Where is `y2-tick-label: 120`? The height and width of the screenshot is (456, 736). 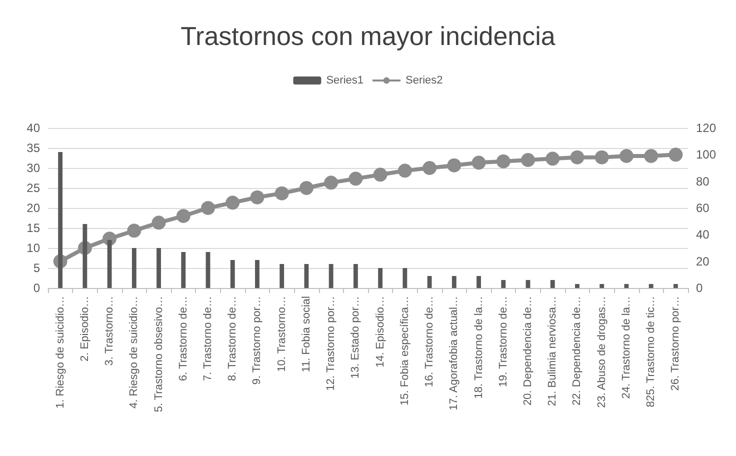
y2-tick-label: 120 is located at coordinates (706, 128).